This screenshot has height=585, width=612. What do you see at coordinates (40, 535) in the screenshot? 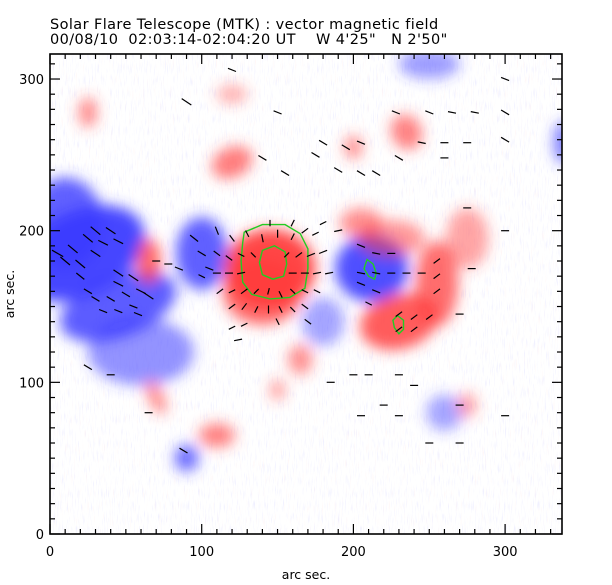
I see `y-tick-label: 0` at bounding box center [40, 535].